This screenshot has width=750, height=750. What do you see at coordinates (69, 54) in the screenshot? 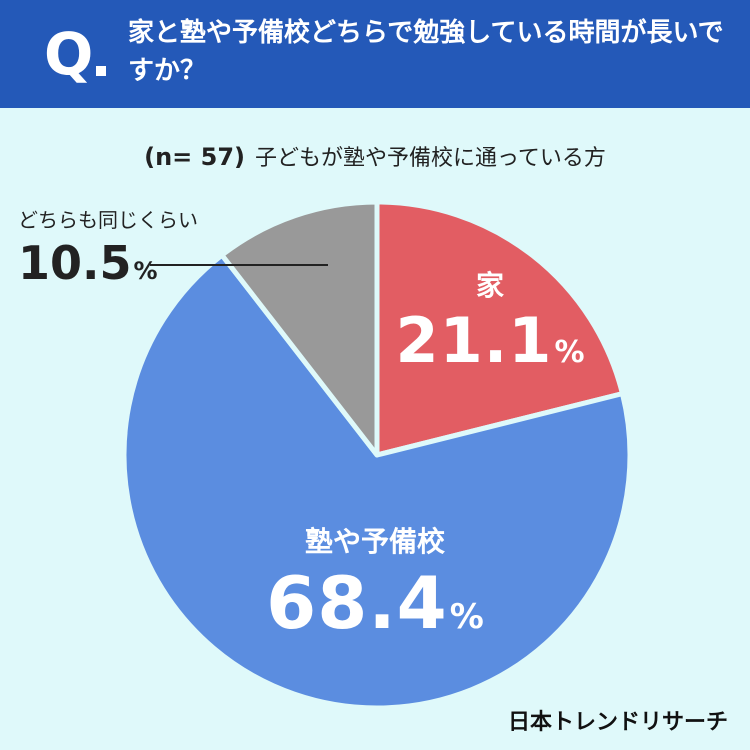
I see `q-mark: Q` at bounding box center [69, 54].